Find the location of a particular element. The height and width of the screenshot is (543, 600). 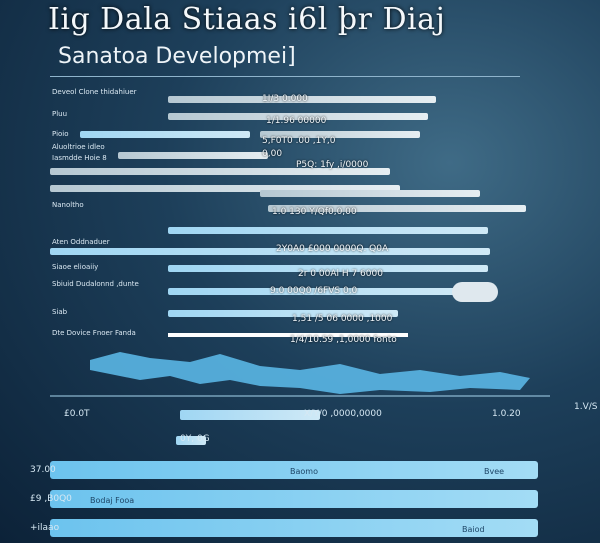

row-value: 0,00 is located at coordinates (272, 154).